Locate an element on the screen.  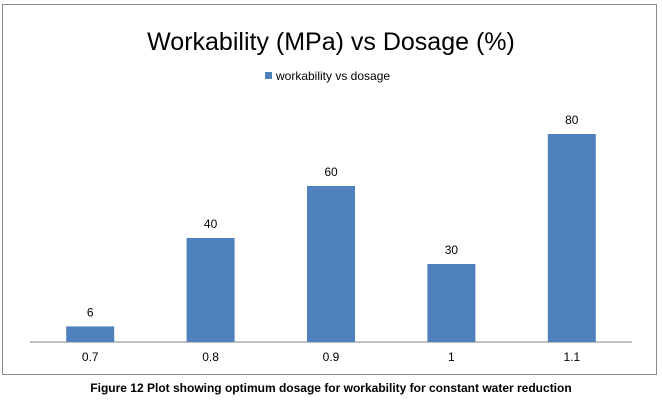
legend: workability vs dosage is located at coordinates (327, 76).